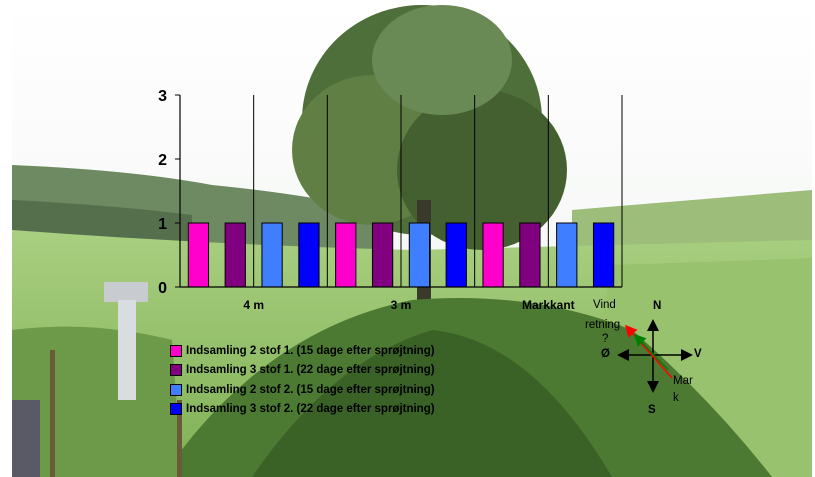 Image resolution: width=815 pixels, height=477 pixels. Describe the element at coordinates (605, 354) in the screenshot. I see `compass-west-label: Ø` at that location.